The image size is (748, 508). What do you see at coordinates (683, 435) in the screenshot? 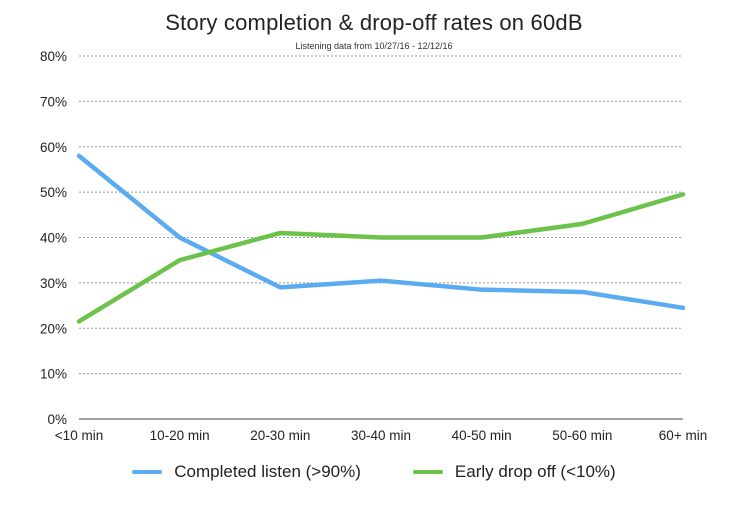
I see `x-tick-label: 60+ min` at bounding box center [683, 435].